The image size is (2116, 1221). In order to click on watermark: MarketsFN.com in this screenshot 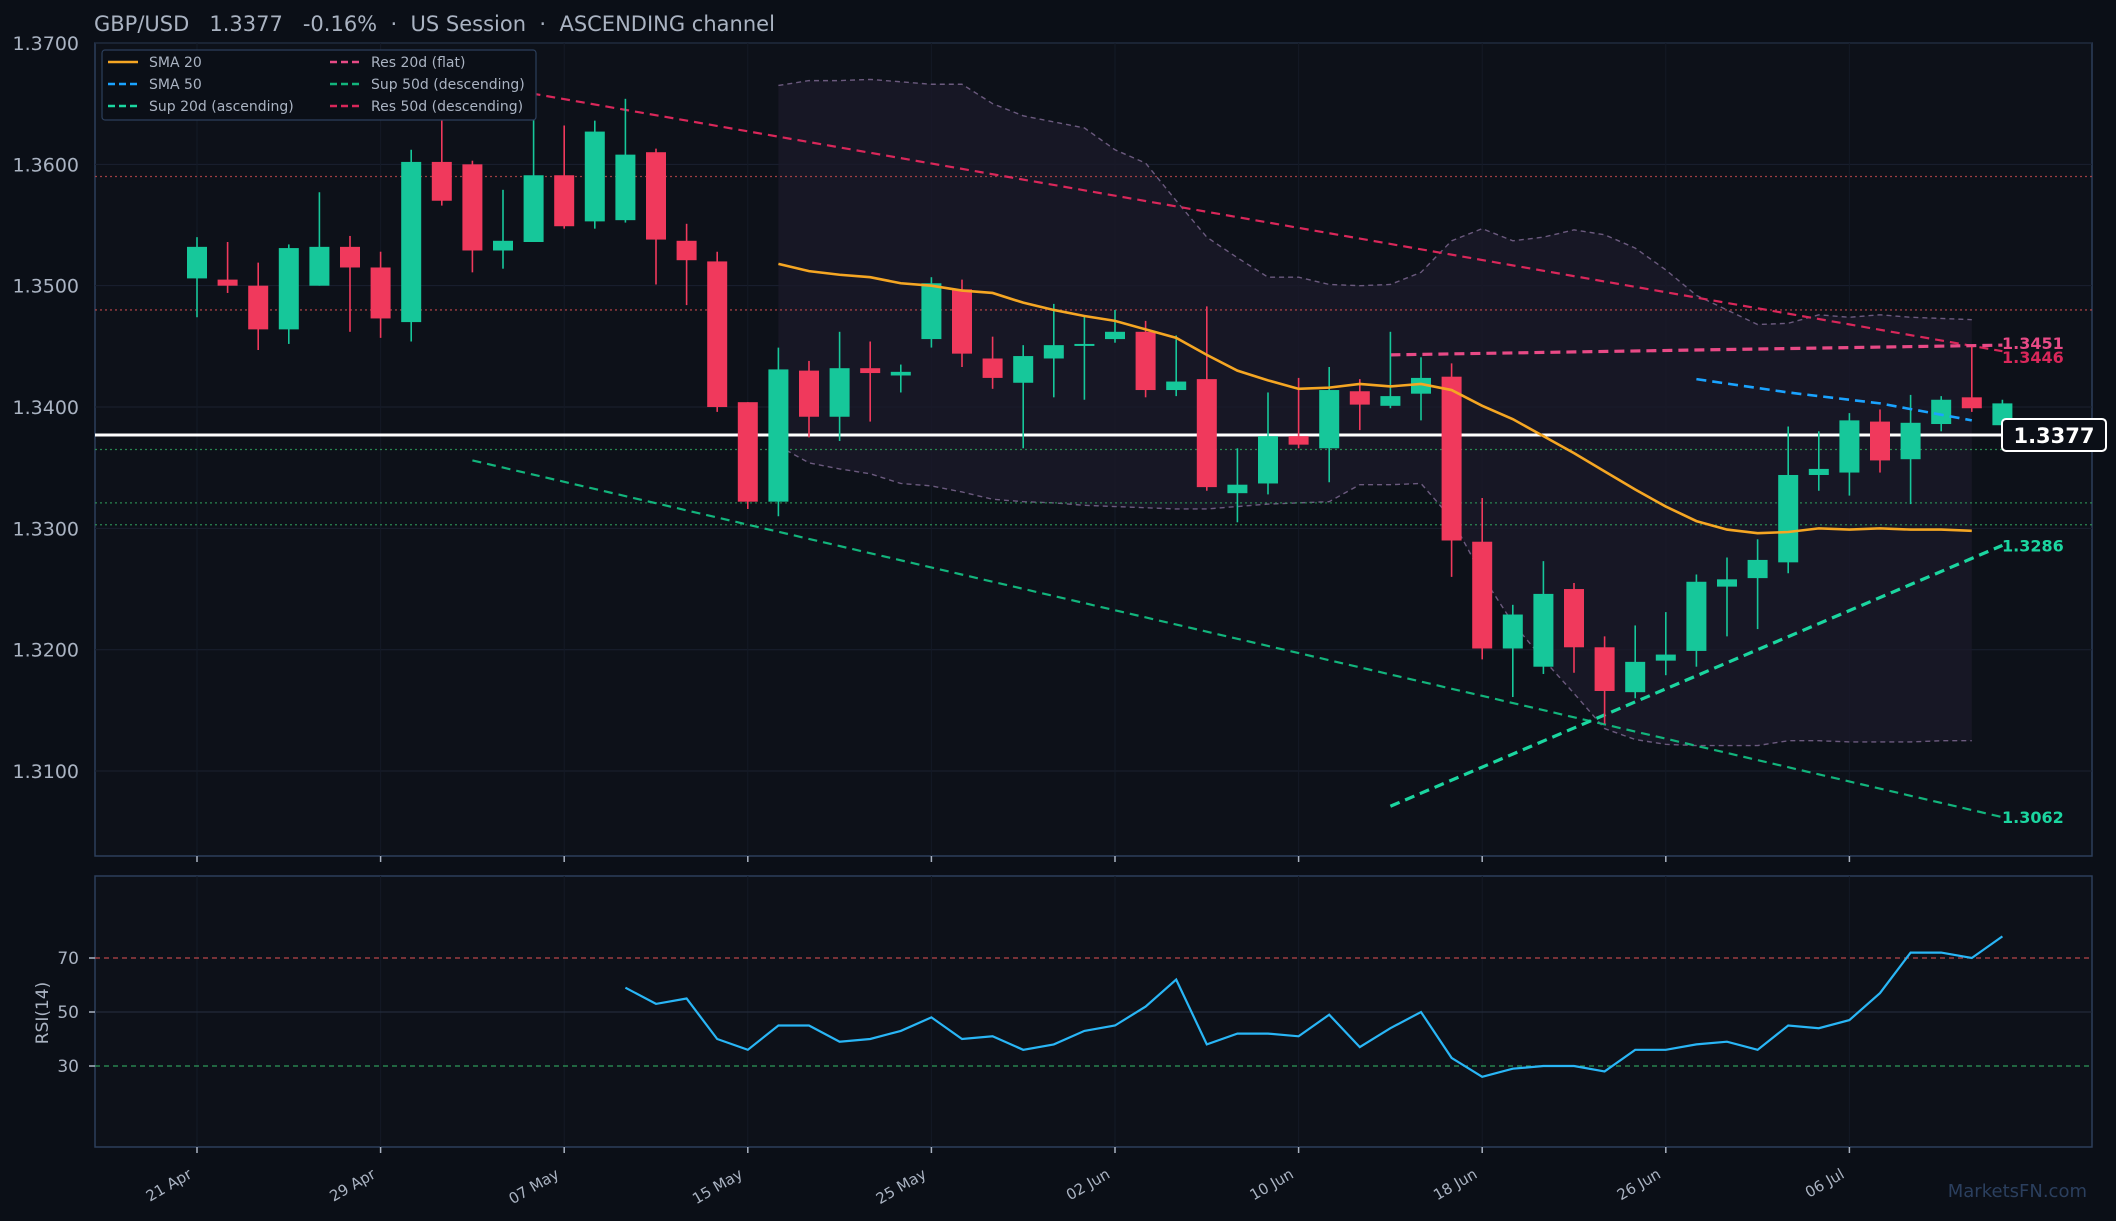, I will do `click(2017, 1191)`.